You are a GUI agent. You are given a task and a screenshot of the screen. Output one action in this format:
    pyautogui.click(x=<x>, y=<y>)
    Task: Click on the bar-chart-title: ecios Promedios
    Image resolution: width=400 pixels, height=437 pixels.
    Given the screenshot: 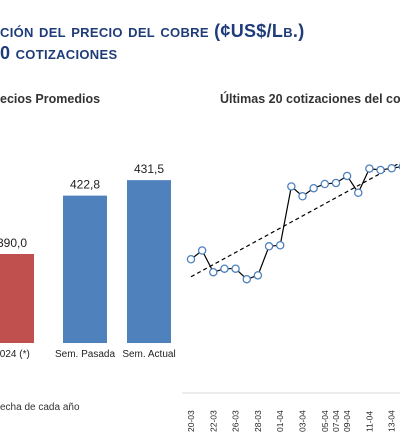 What is the action you would take?
    pyautogui.click(x=50, y=99)
    